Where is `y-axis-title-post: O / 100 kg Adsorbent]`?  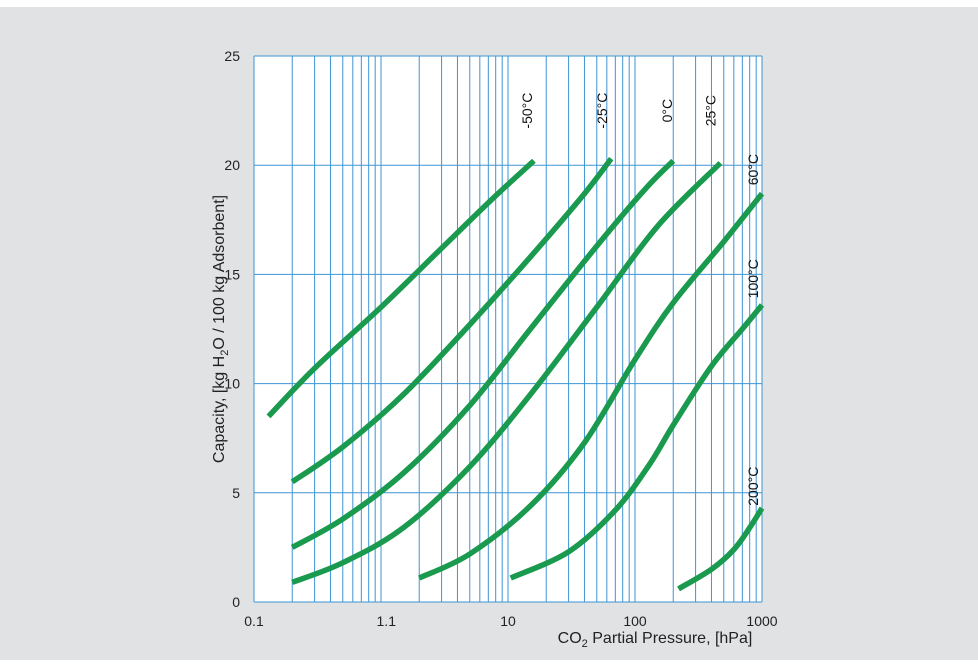 y-axis-title-post: O / 100 kg Adsorbent] is located at coordinates (219, 272).